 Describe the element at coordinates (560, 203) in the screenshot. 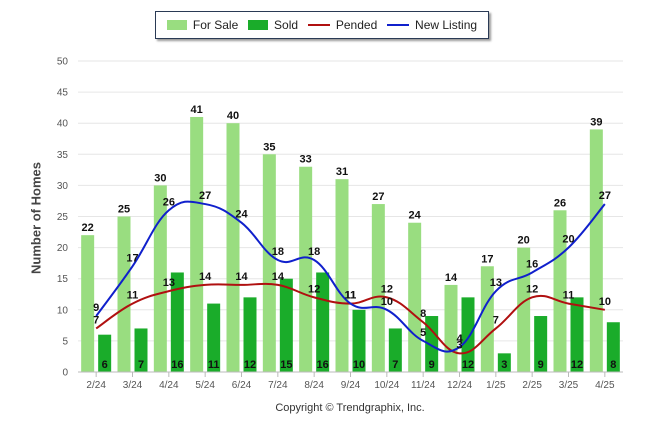

I see `data-label-for-sale: 26` at that location.